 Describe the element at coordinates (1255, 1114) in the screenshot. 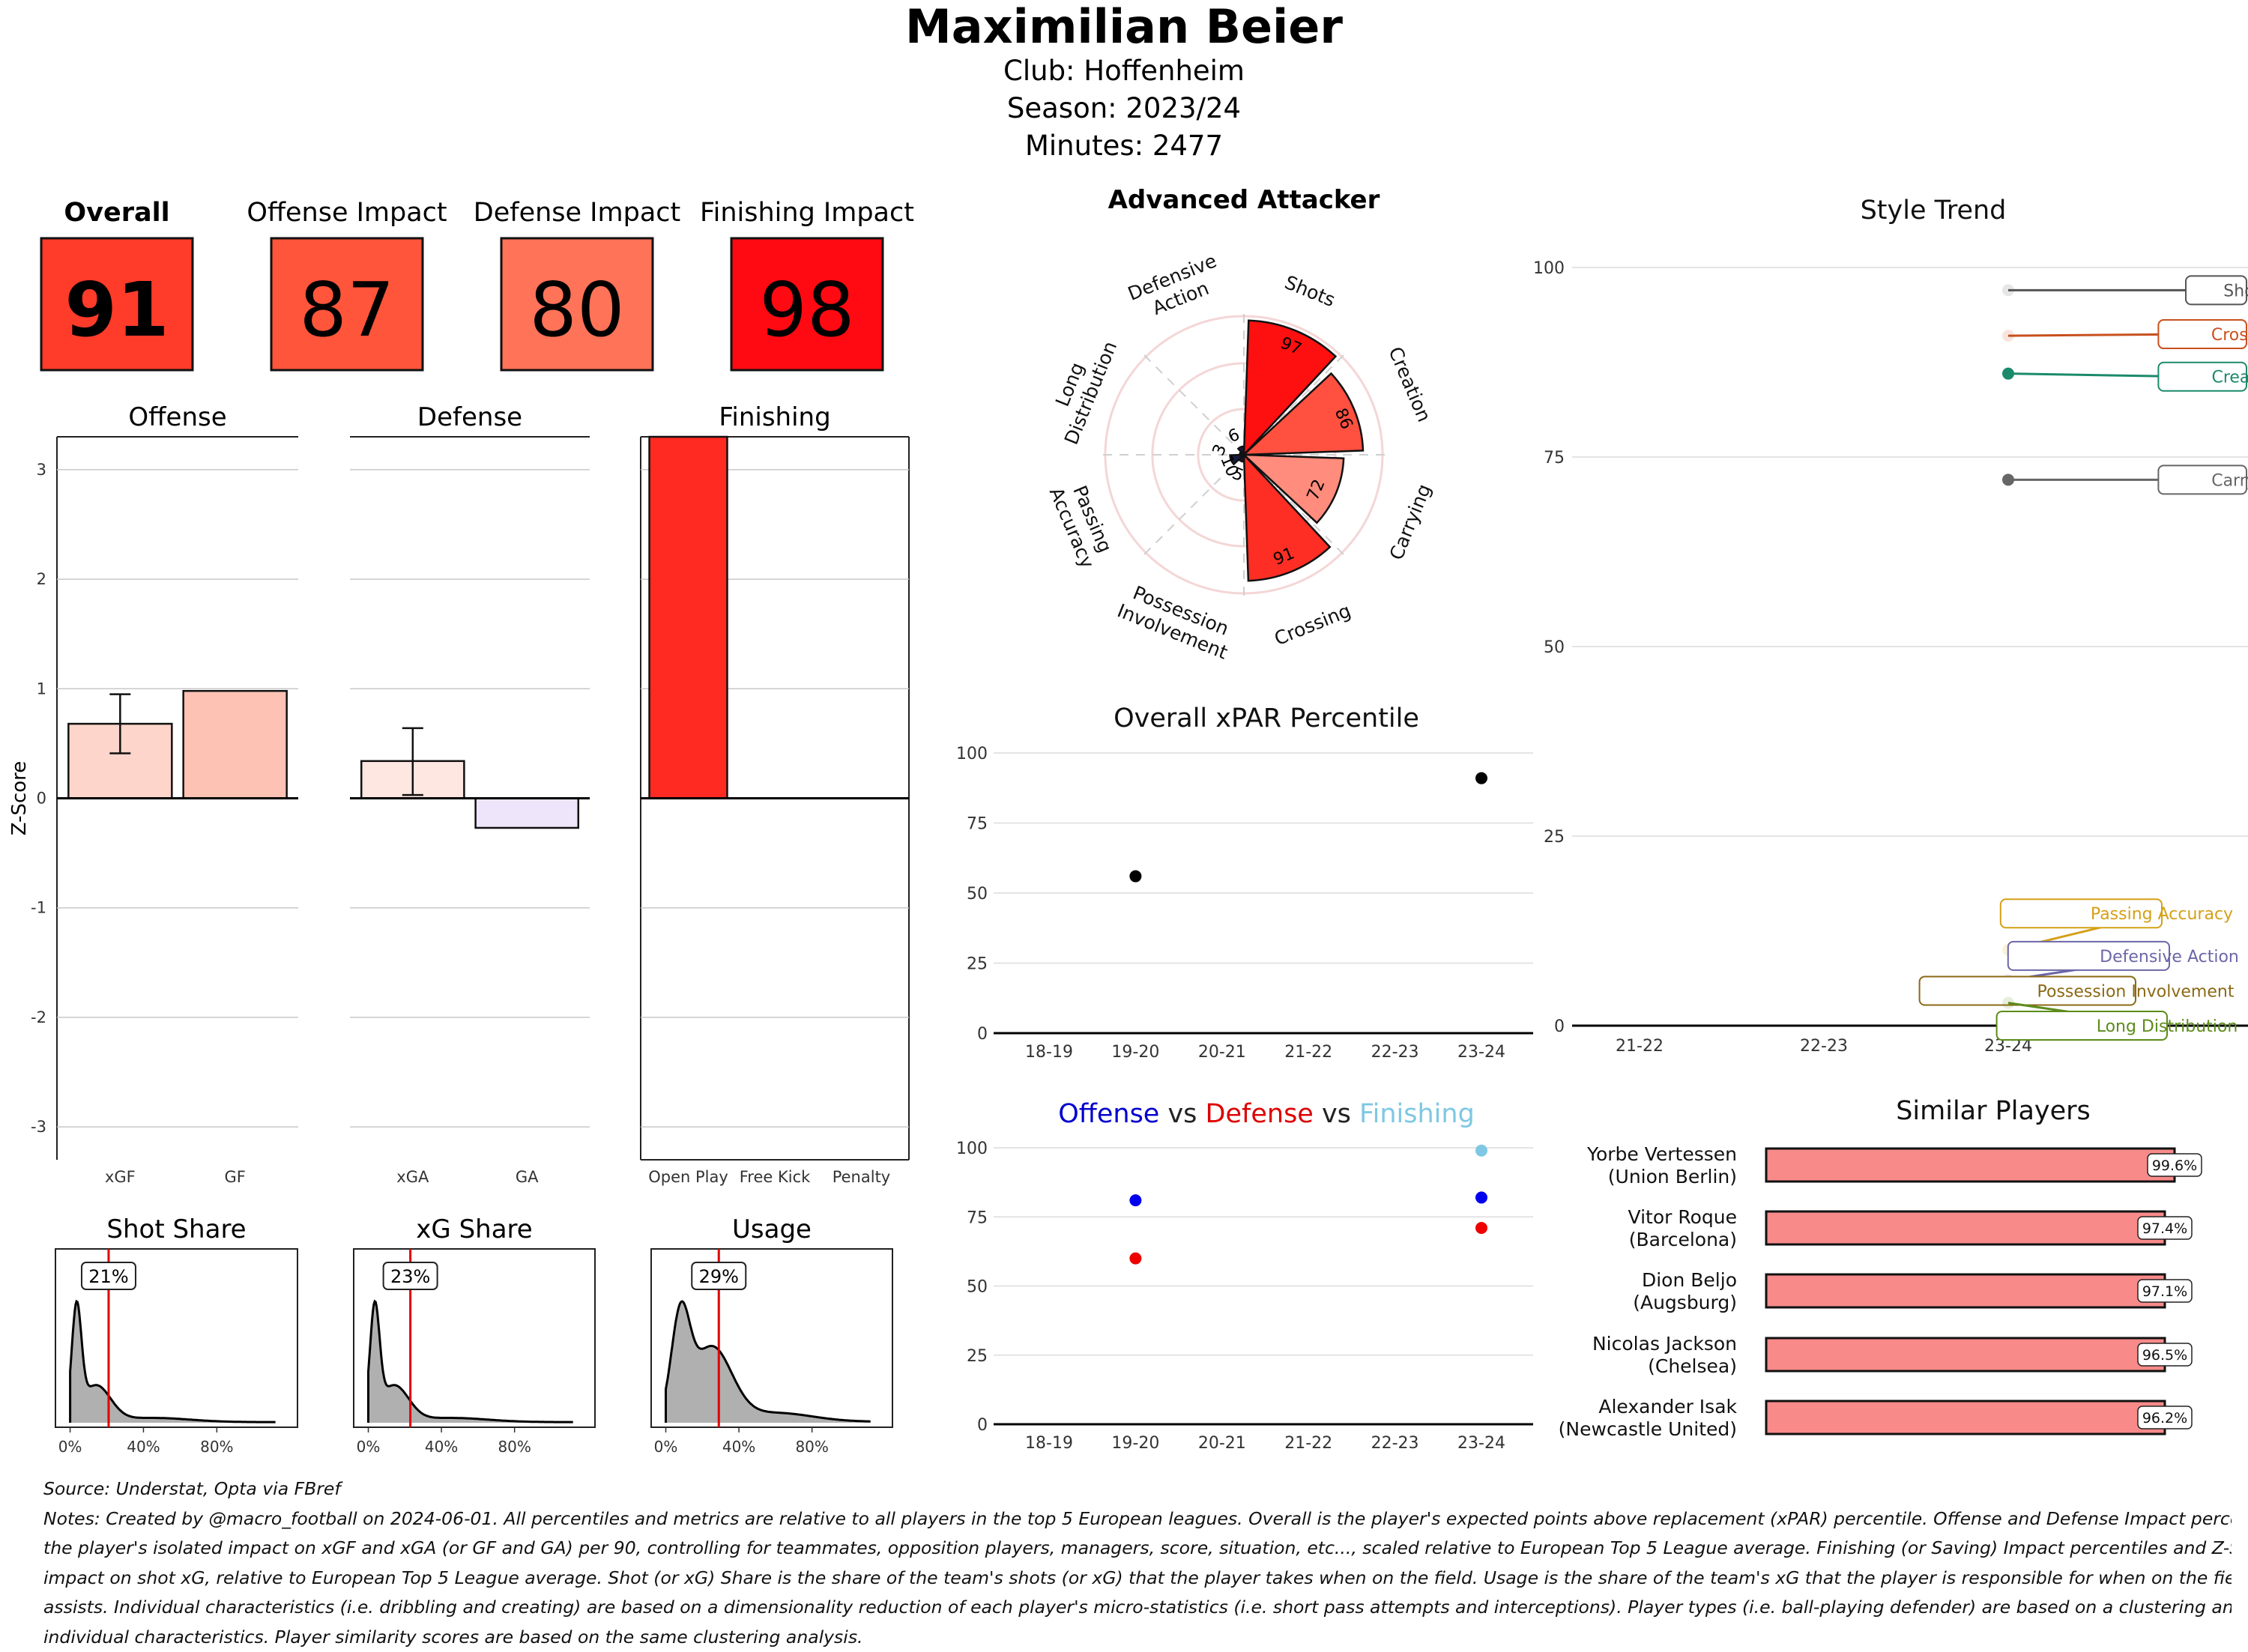

I see `title-part: Defense` at that location.